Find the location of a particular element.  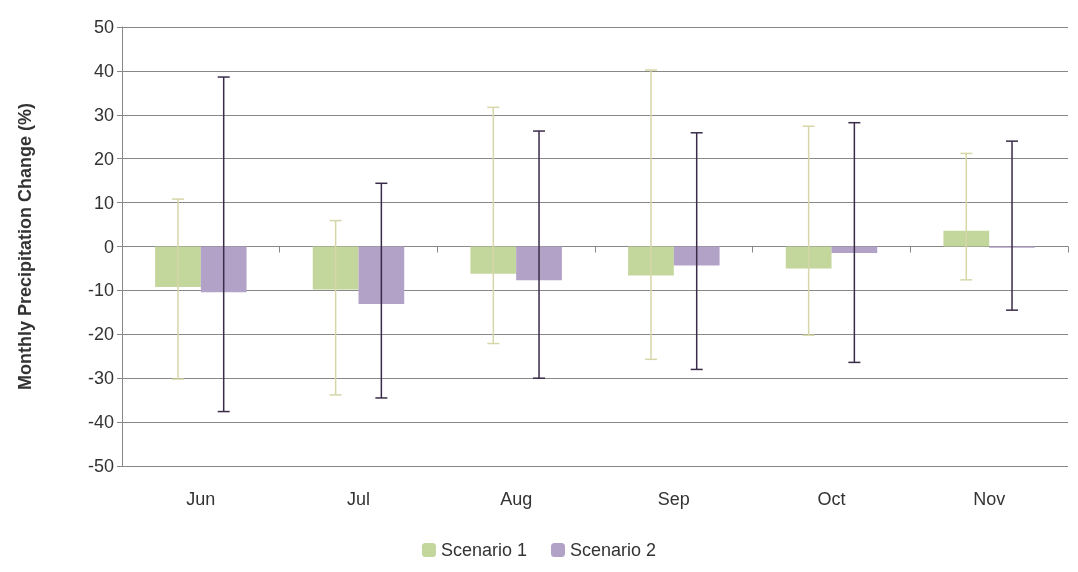

x-tick-label: Jun is located at coordinates (201, 499).